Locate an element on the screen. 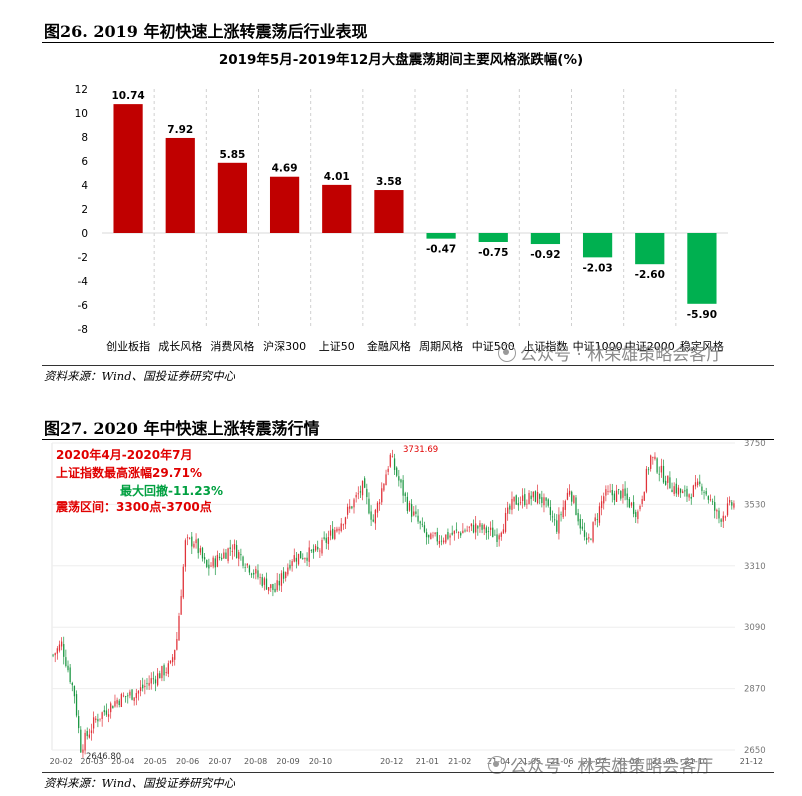  category-label: 中证2000 is located at coordinates (650, 346).